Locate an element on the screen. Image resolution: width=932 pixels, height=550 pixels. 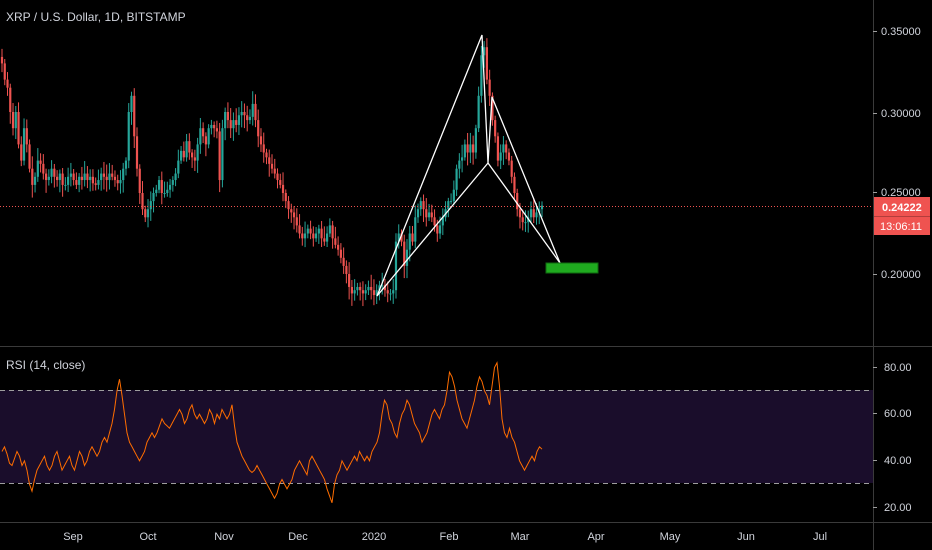
price-tick-label: 0.35000 is located at coordinates (901, 32).